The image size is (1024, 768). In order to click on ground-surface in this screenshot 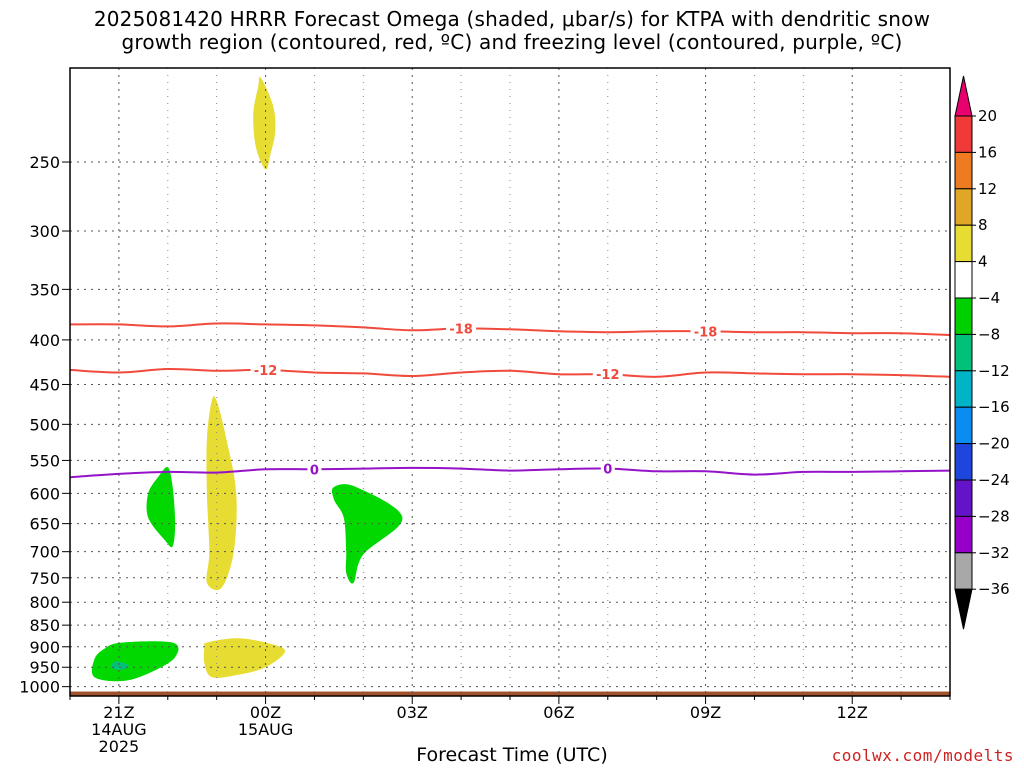, I will do `click(510, 693)`.